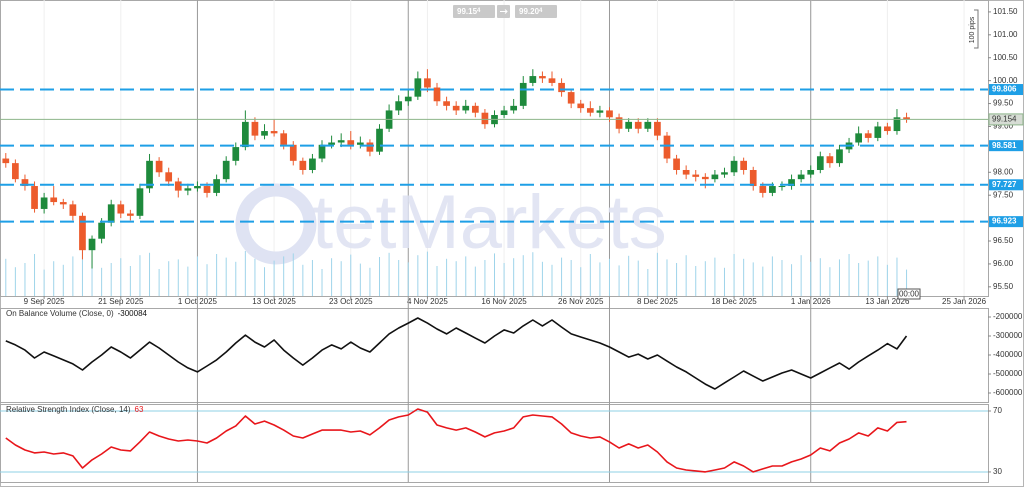 This screenshot has height=487, width=1024. I want to click on y-tick-label: 96.50, so click(1003, 240).